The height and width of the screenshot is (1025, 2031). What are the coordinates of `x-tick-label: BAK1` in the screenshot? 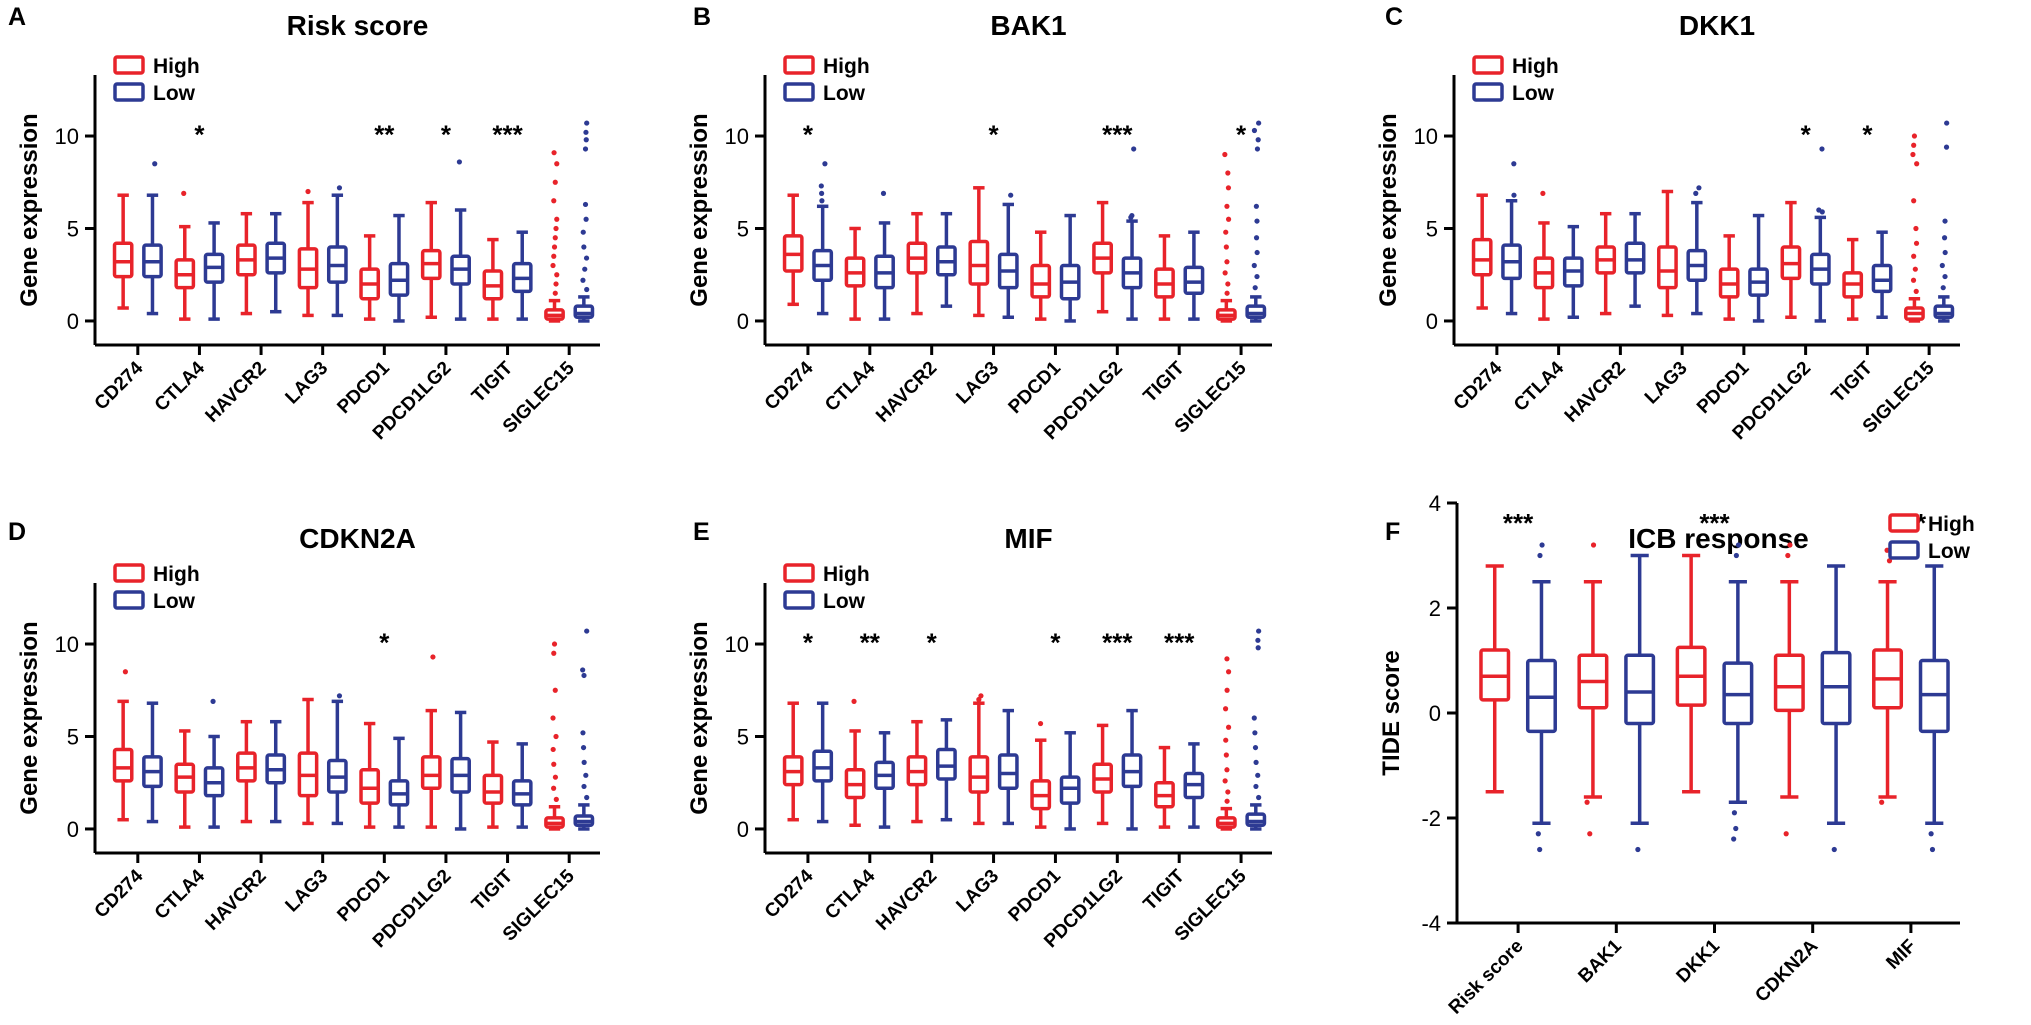 It's located at (1600, 961).